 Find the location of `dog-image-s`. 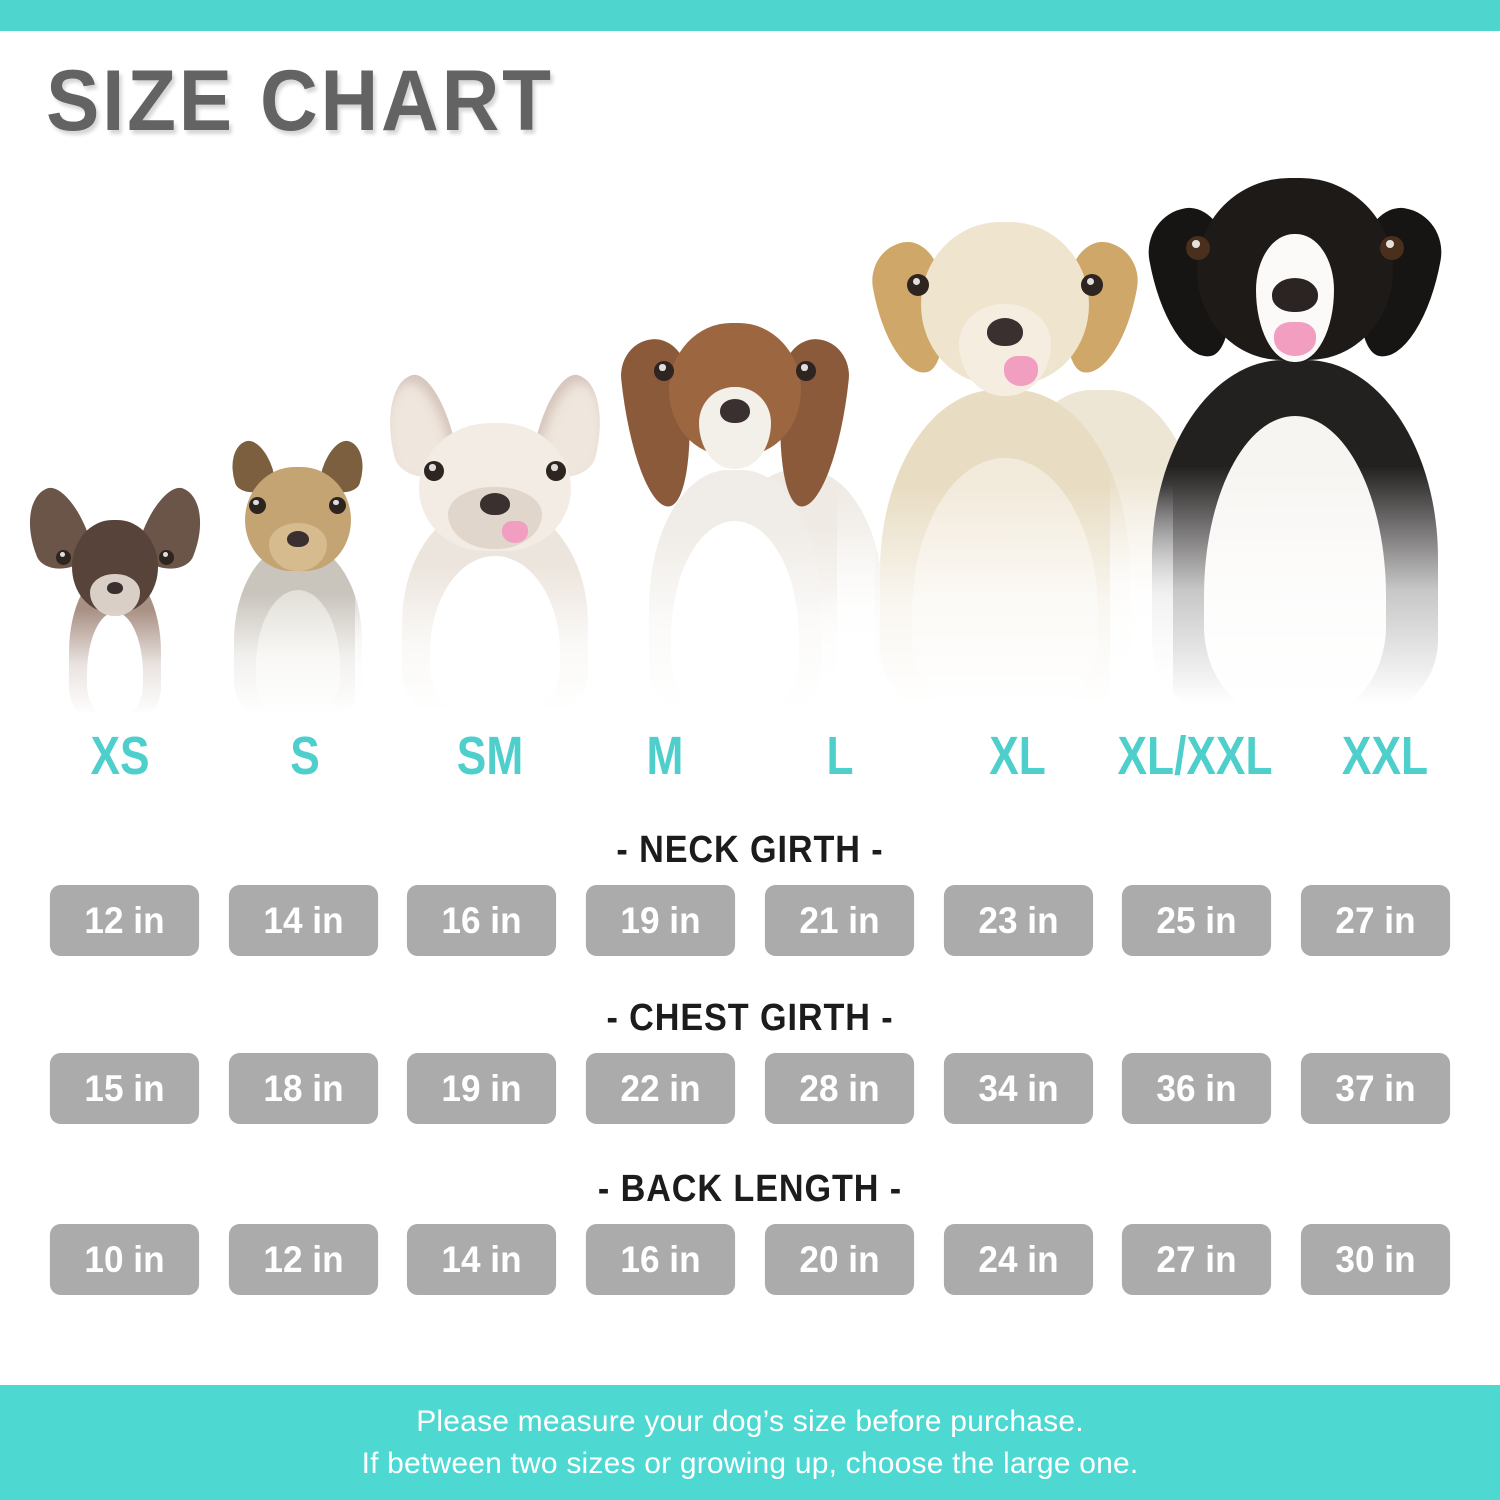

dog-image-s is located at coordinates (297, 579).